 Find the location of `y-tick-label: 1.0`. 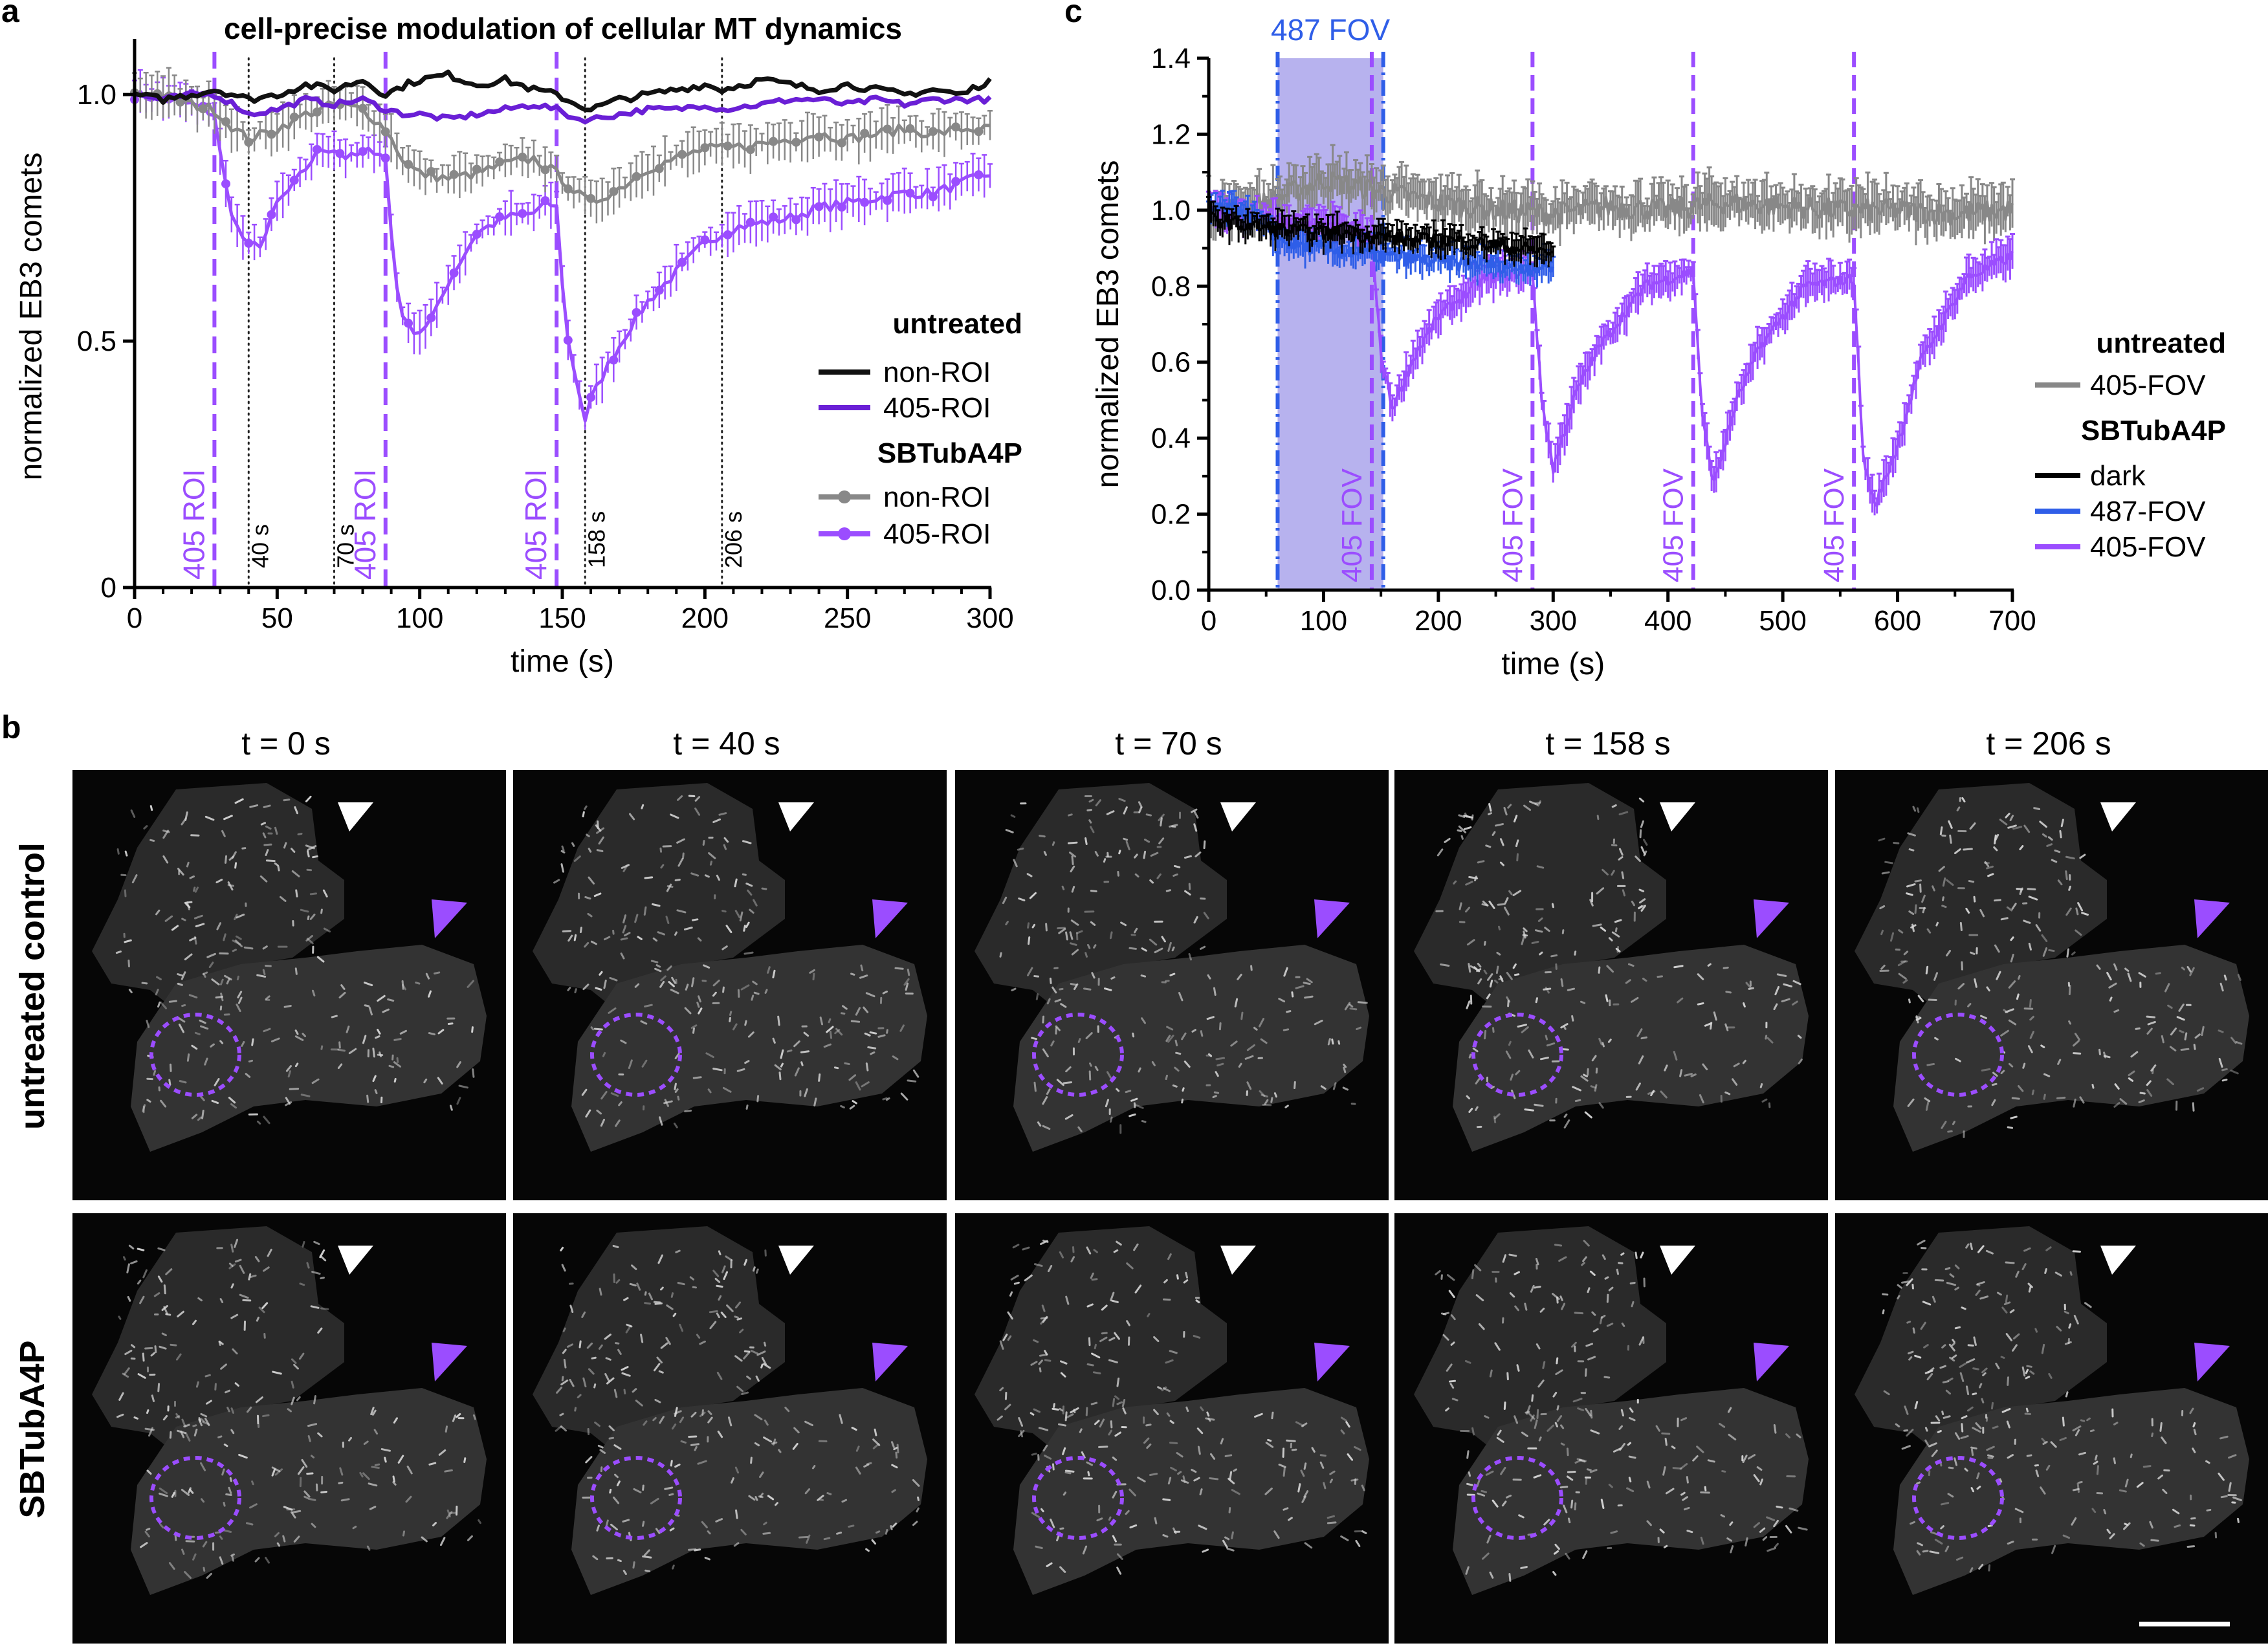

y-tick-label: 1.0 is located at coordinates (97, 95).